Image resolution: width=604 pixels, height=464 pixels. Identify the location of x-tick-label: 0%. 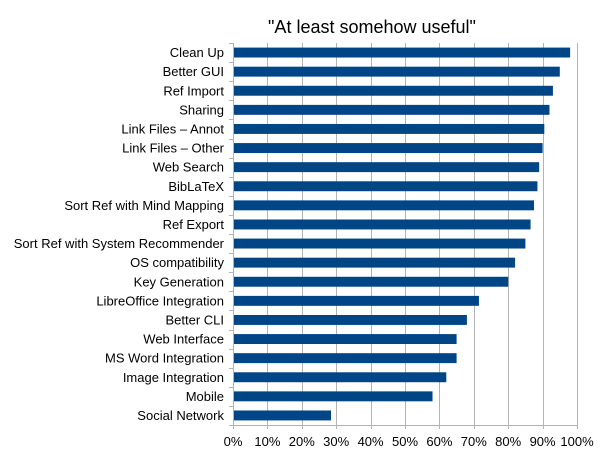
(233, 441).